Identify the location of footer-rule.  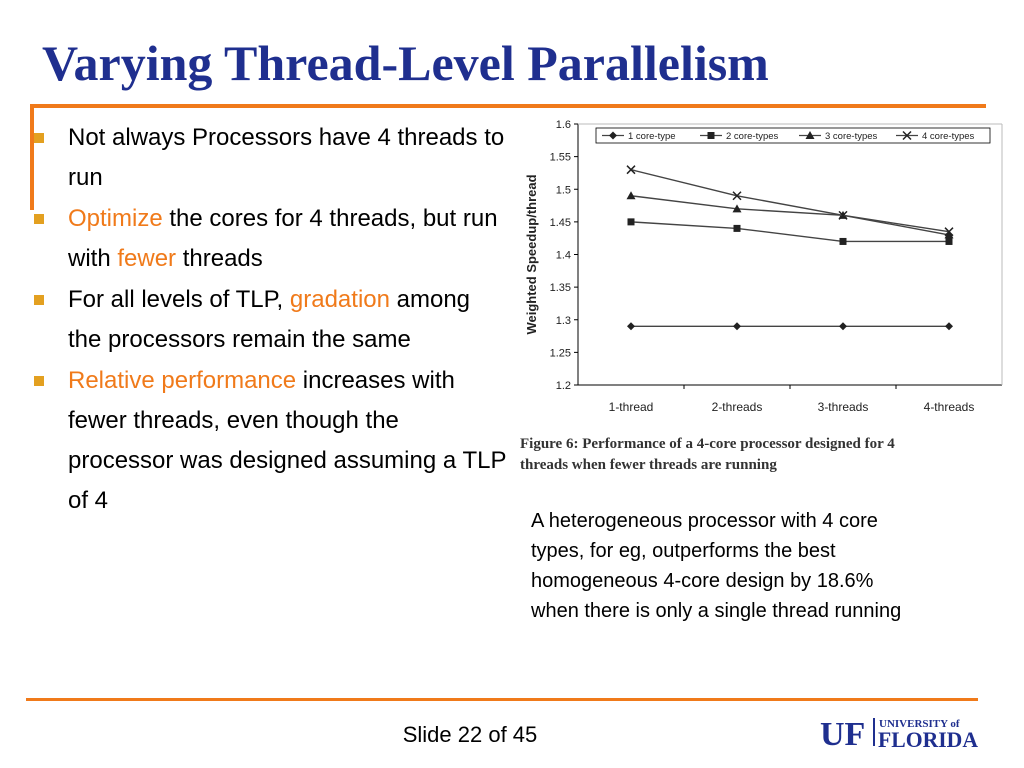
(502, 699).